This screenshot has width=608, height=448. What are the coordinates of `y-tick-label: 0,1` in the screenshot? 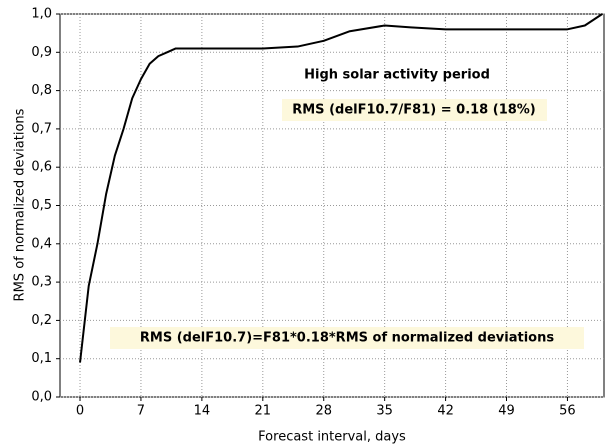 It's located at (41, 358).